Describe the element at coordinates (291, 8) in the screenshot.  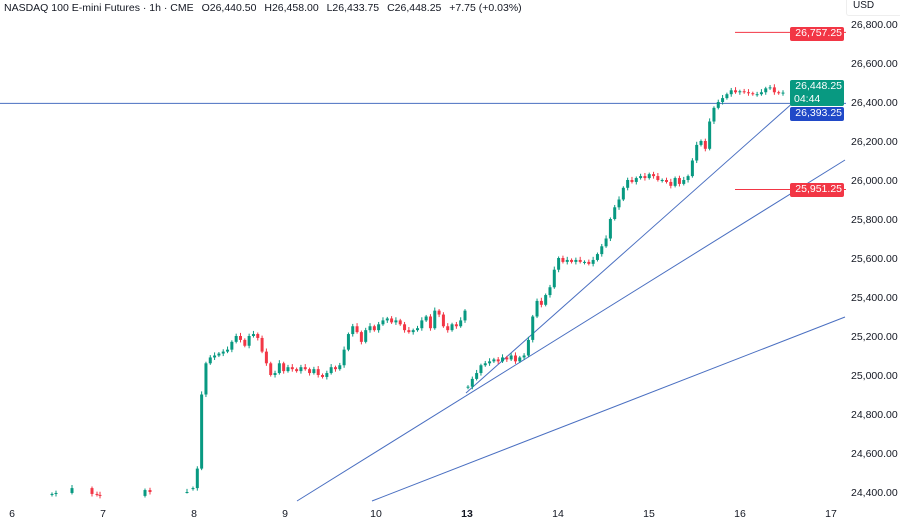
I see `ohlc-high: H26,458.00` at that location.